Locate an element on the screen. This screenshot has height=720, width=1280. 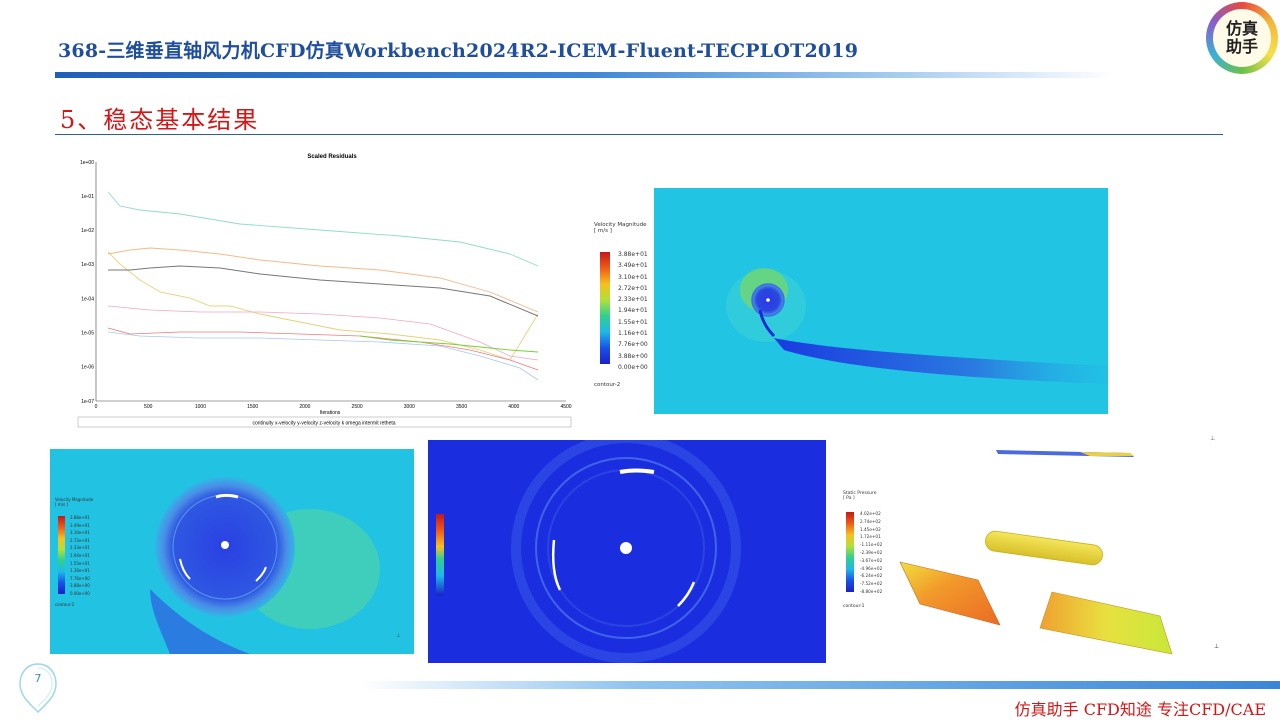
residual-curve-k is located at coordinates (323, 333).